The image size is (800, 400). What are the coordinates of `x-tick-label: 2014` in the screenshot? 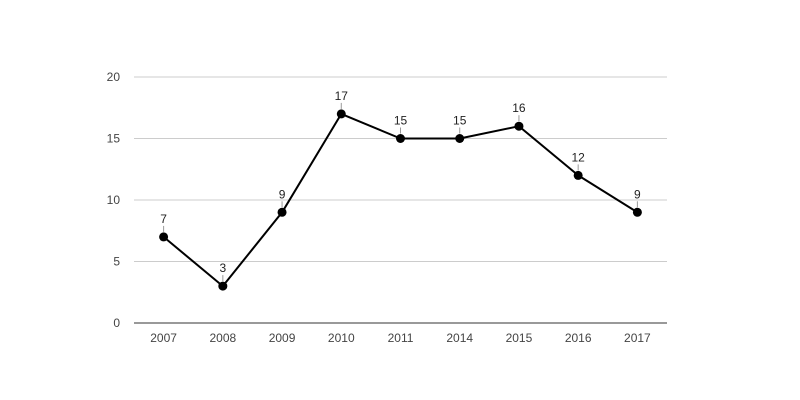 It's located at (459, 338).